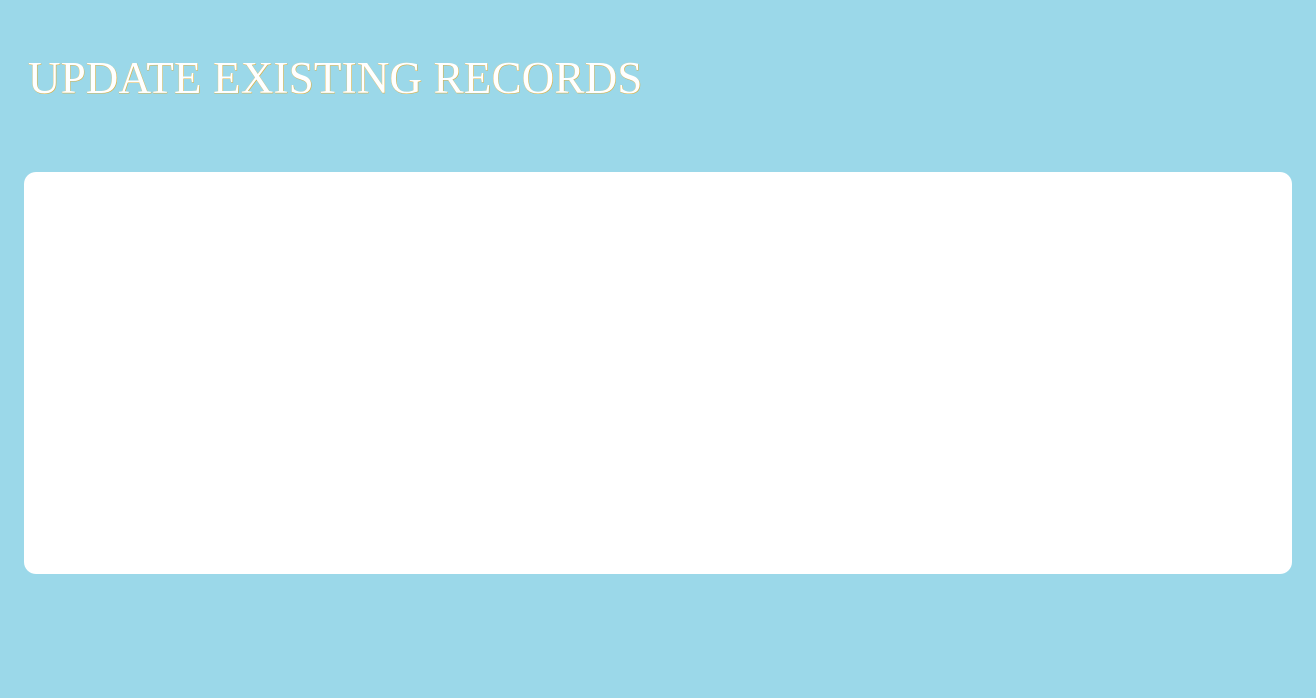 This screenshot has height=698, width=1316. Describe the element at coordinates (335, 78) in the screenshot. I see `page-title: UPDATE EXISTING RECORDS` at that location.